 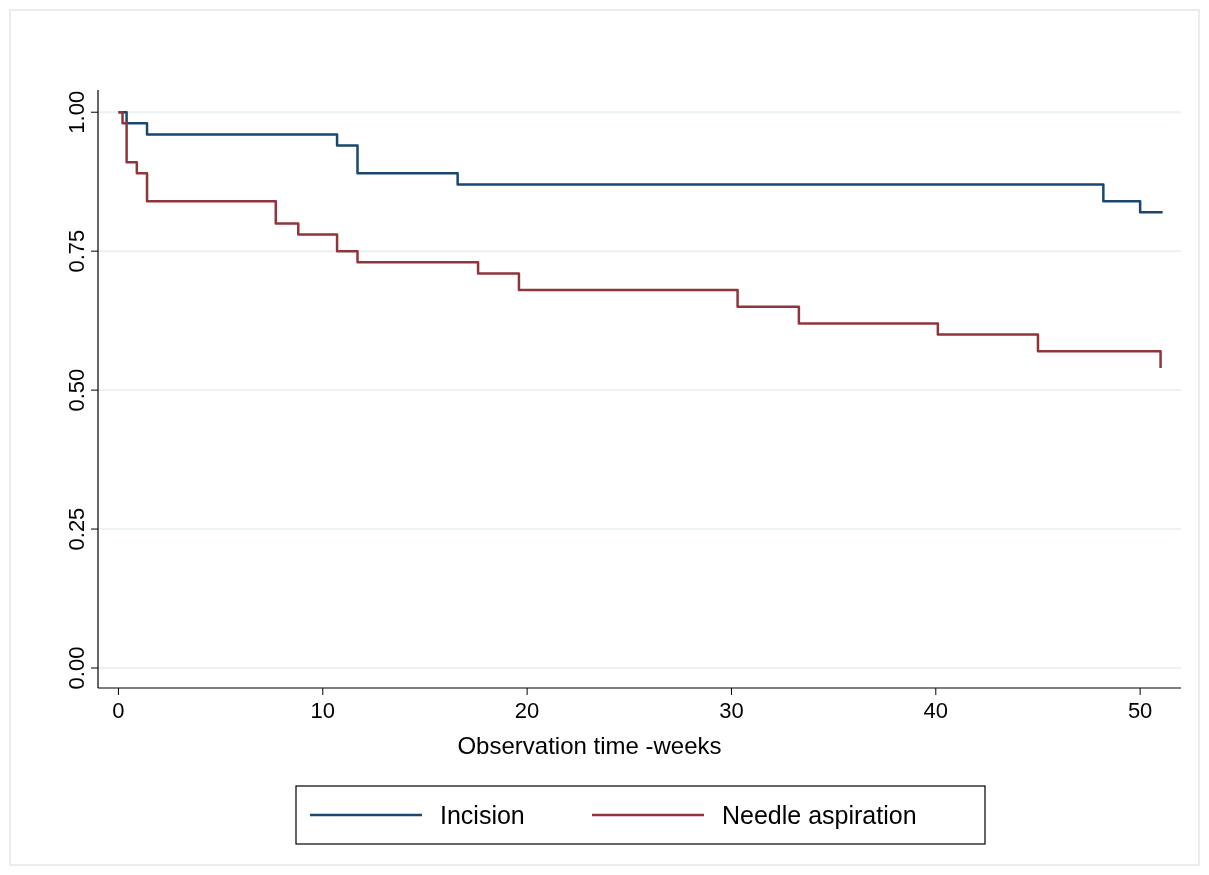 What do you see at coordinates (76, 390) in the screenshot?
I see `y-tick-label: 0.50` at bounding box center [76, 390].